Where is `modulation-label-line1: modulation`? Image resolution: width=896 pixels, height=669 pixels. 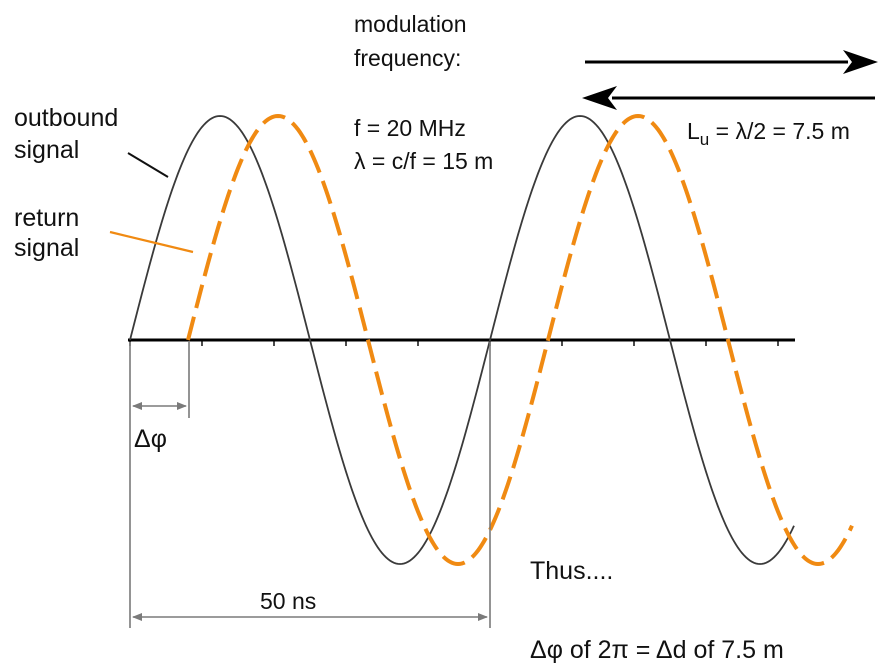
modulation-label-line1: modulation is located at coordinates (410, 24).